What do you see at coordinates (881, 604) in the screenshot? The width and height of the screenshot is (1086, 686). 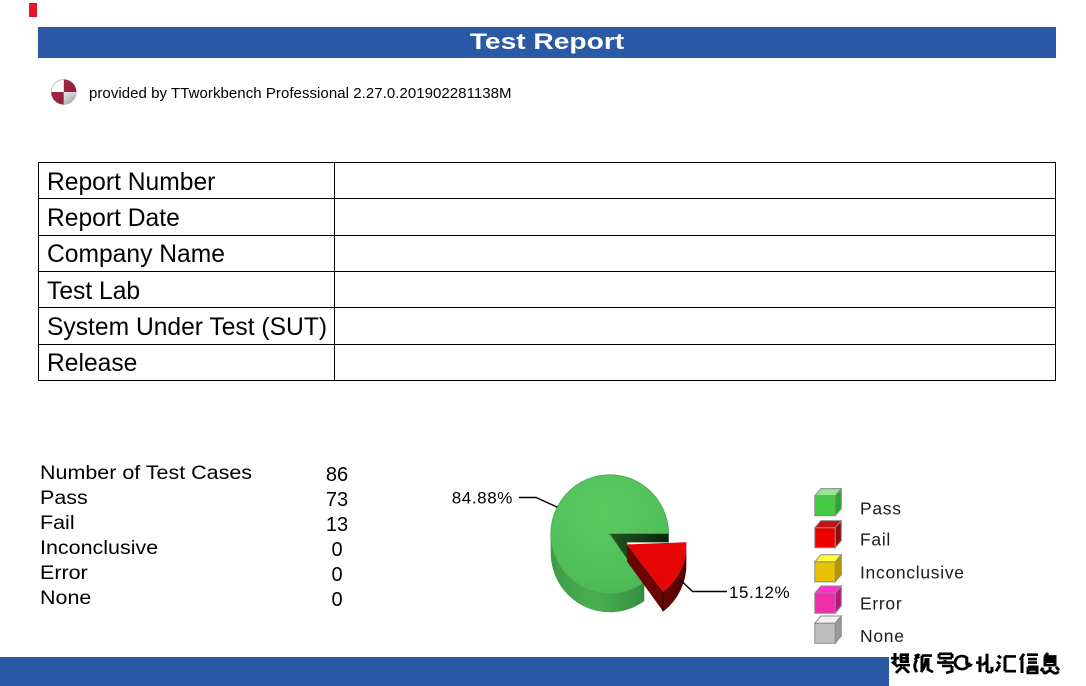 I see `svg-text: Error` at bounding box center [881, 604].